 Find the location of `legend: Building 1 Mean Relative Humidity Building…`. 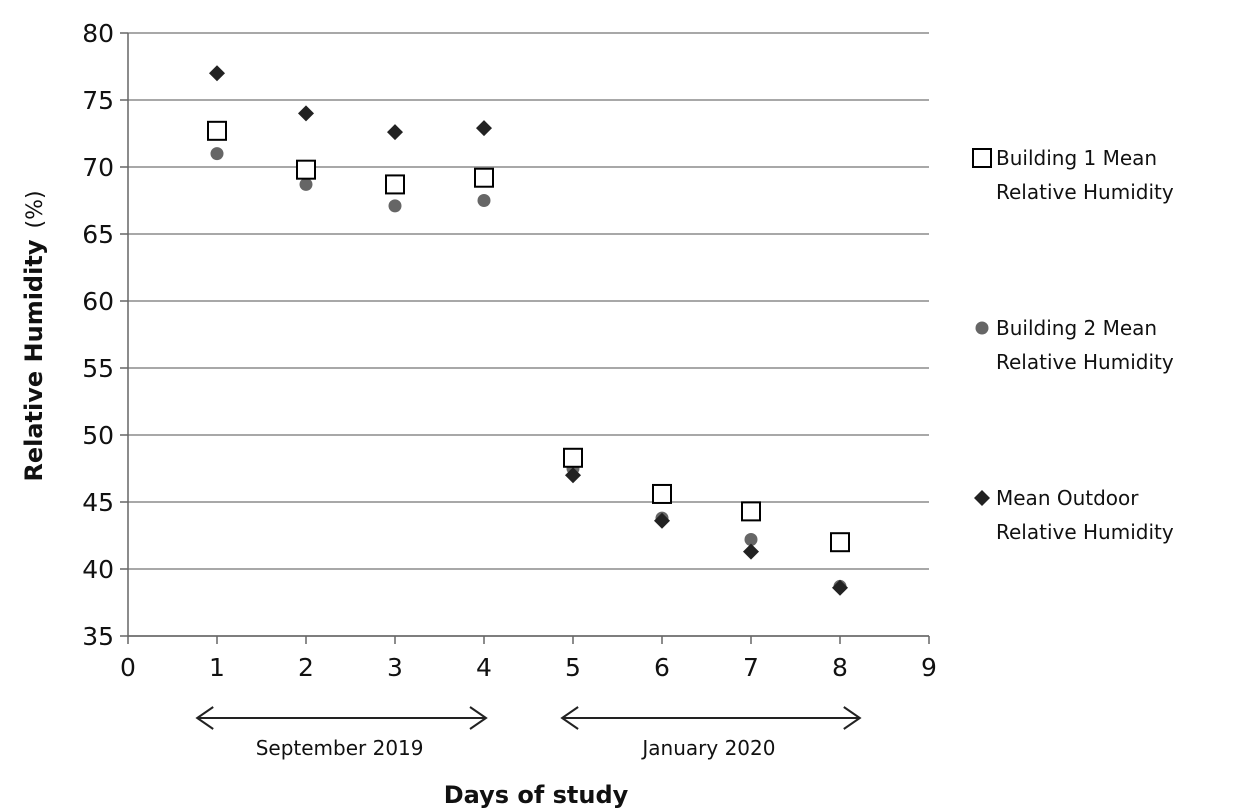

legend: Building 1 Mean Relative Humidity Building… is located at coordinates (1073, 345).